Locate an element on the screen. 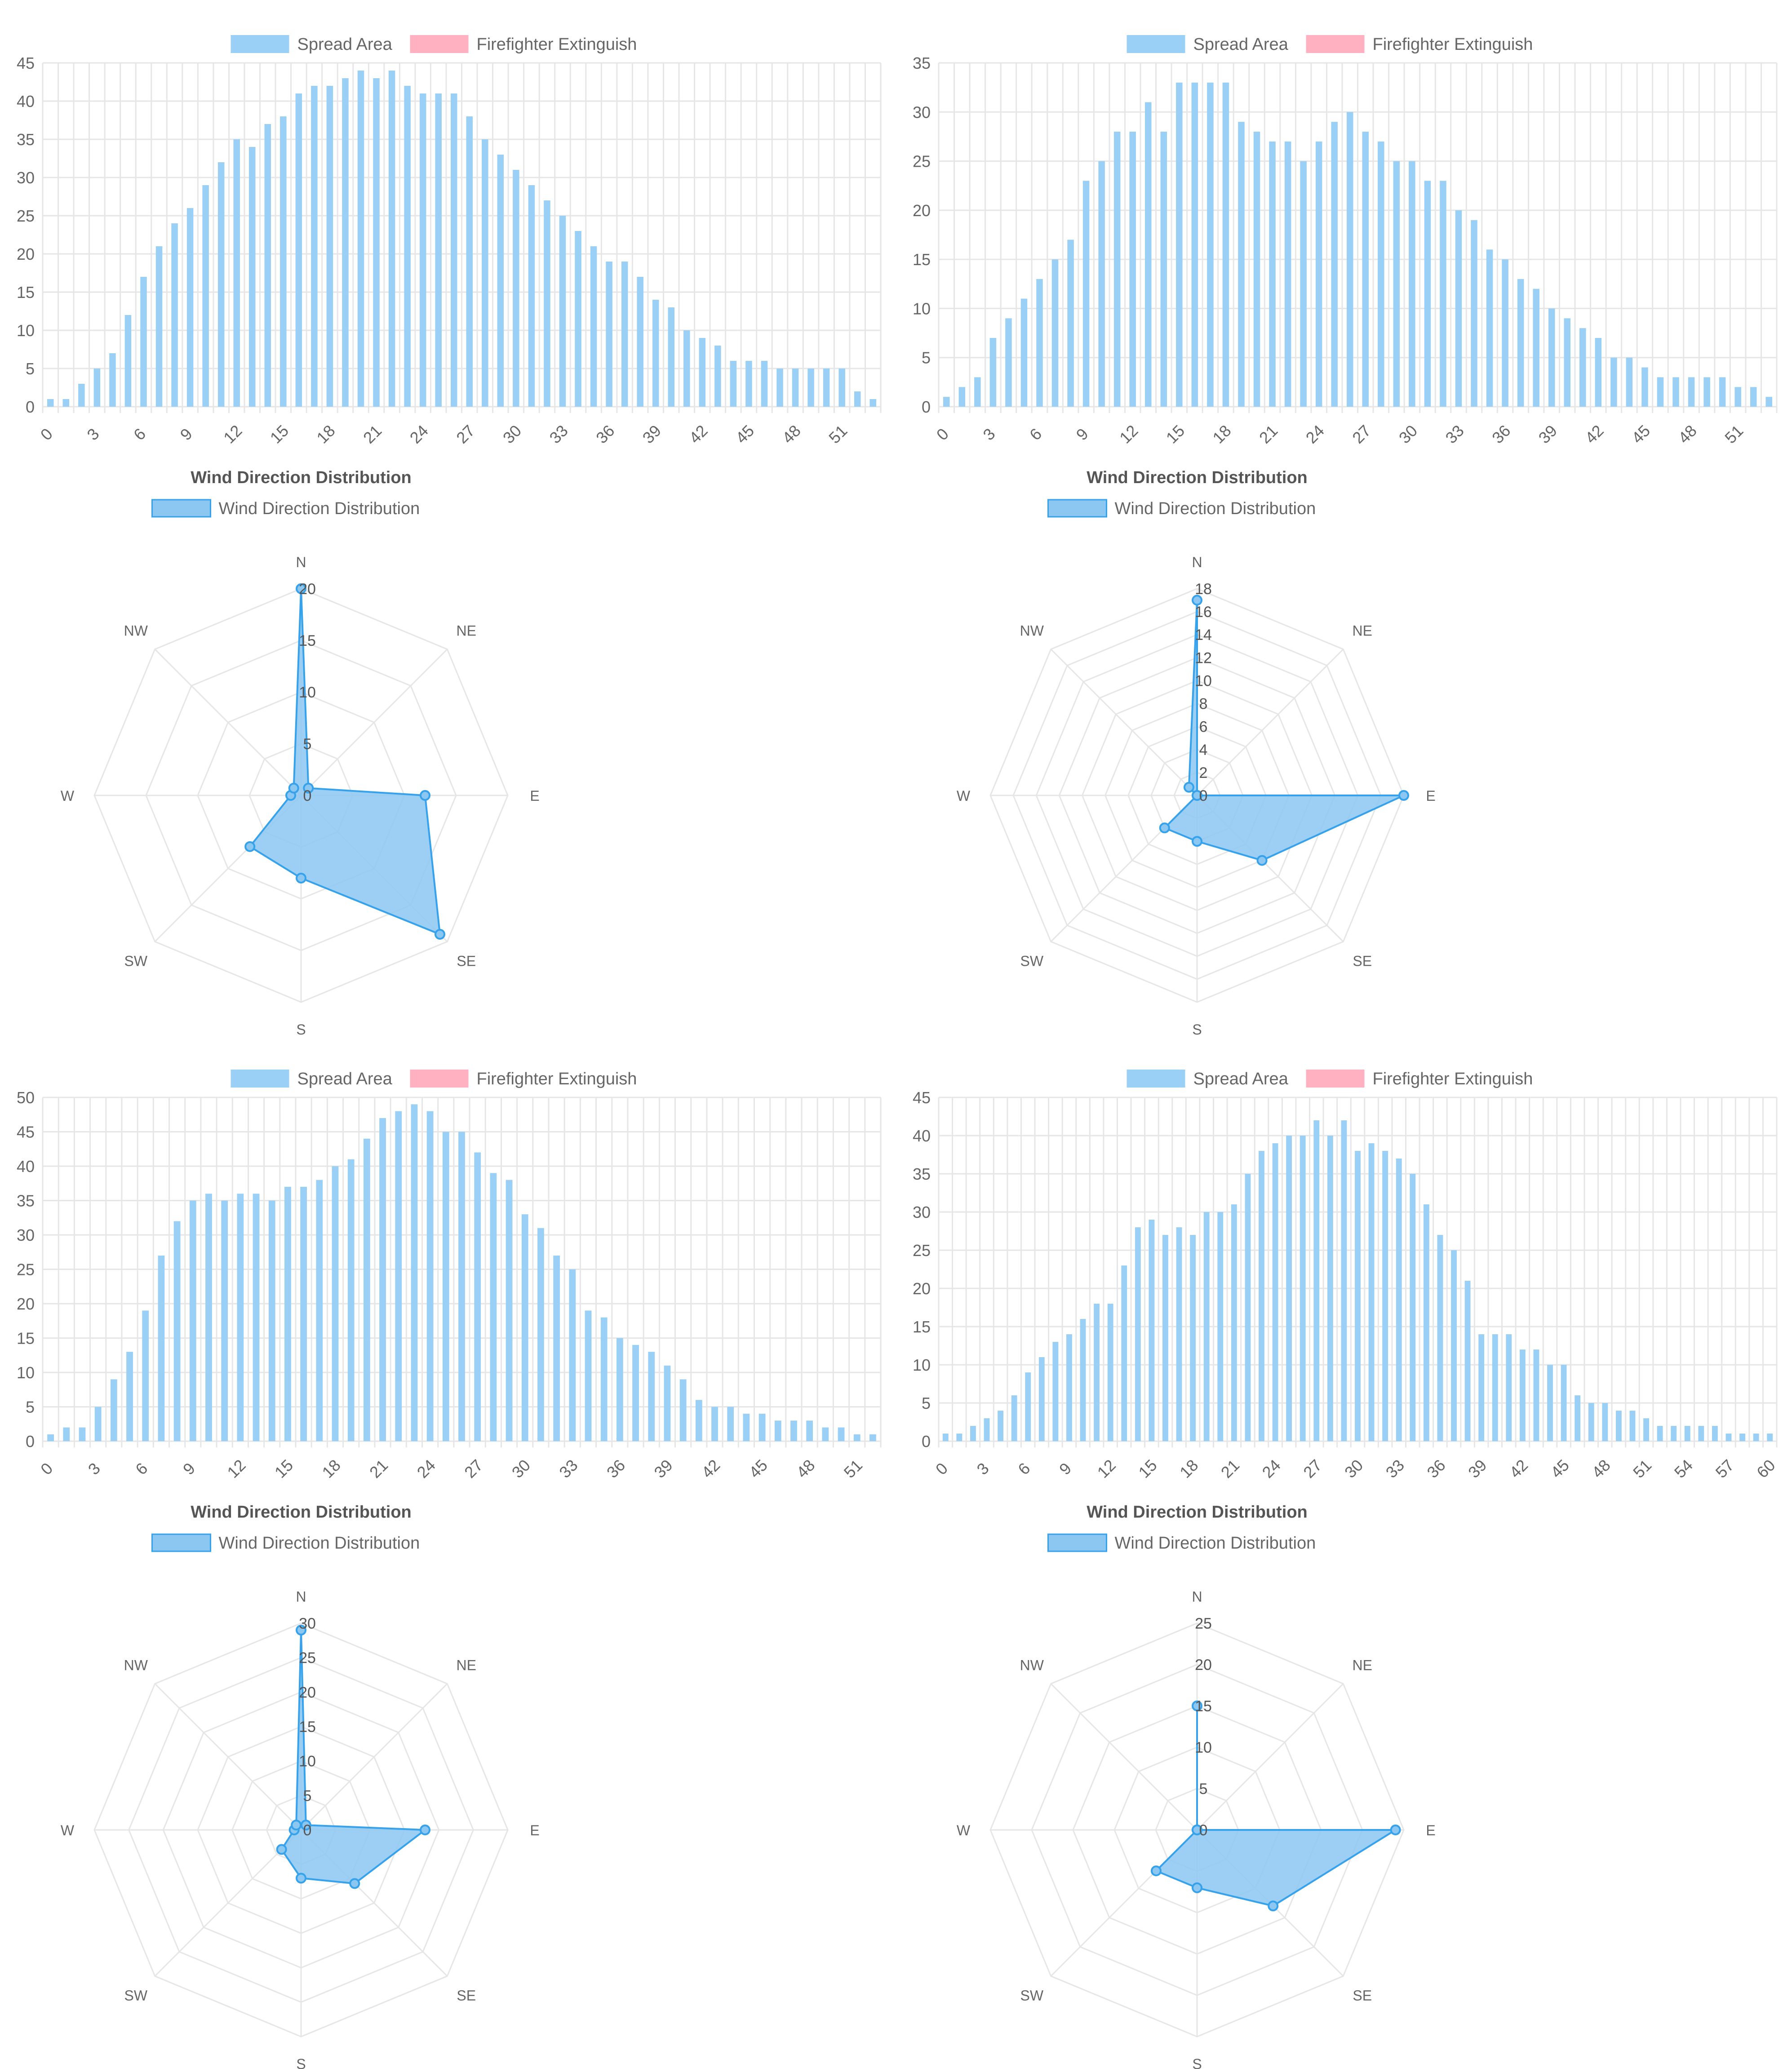 The width and height of the screenshot is (1792, 2069). radar-spoke is located at coordinates (1270, 1757).